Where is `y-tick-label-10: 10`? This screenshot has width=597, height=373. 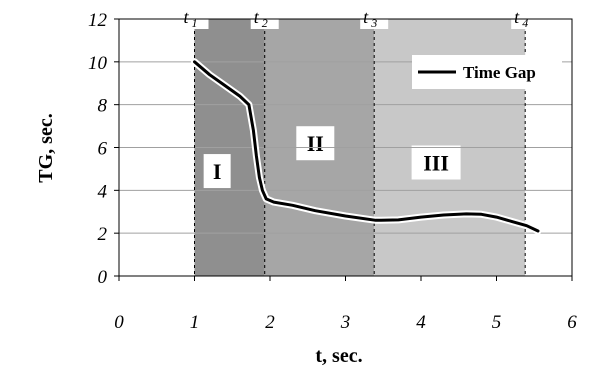
y-tick-label-10: 10 is located at coordinates (98, 63).